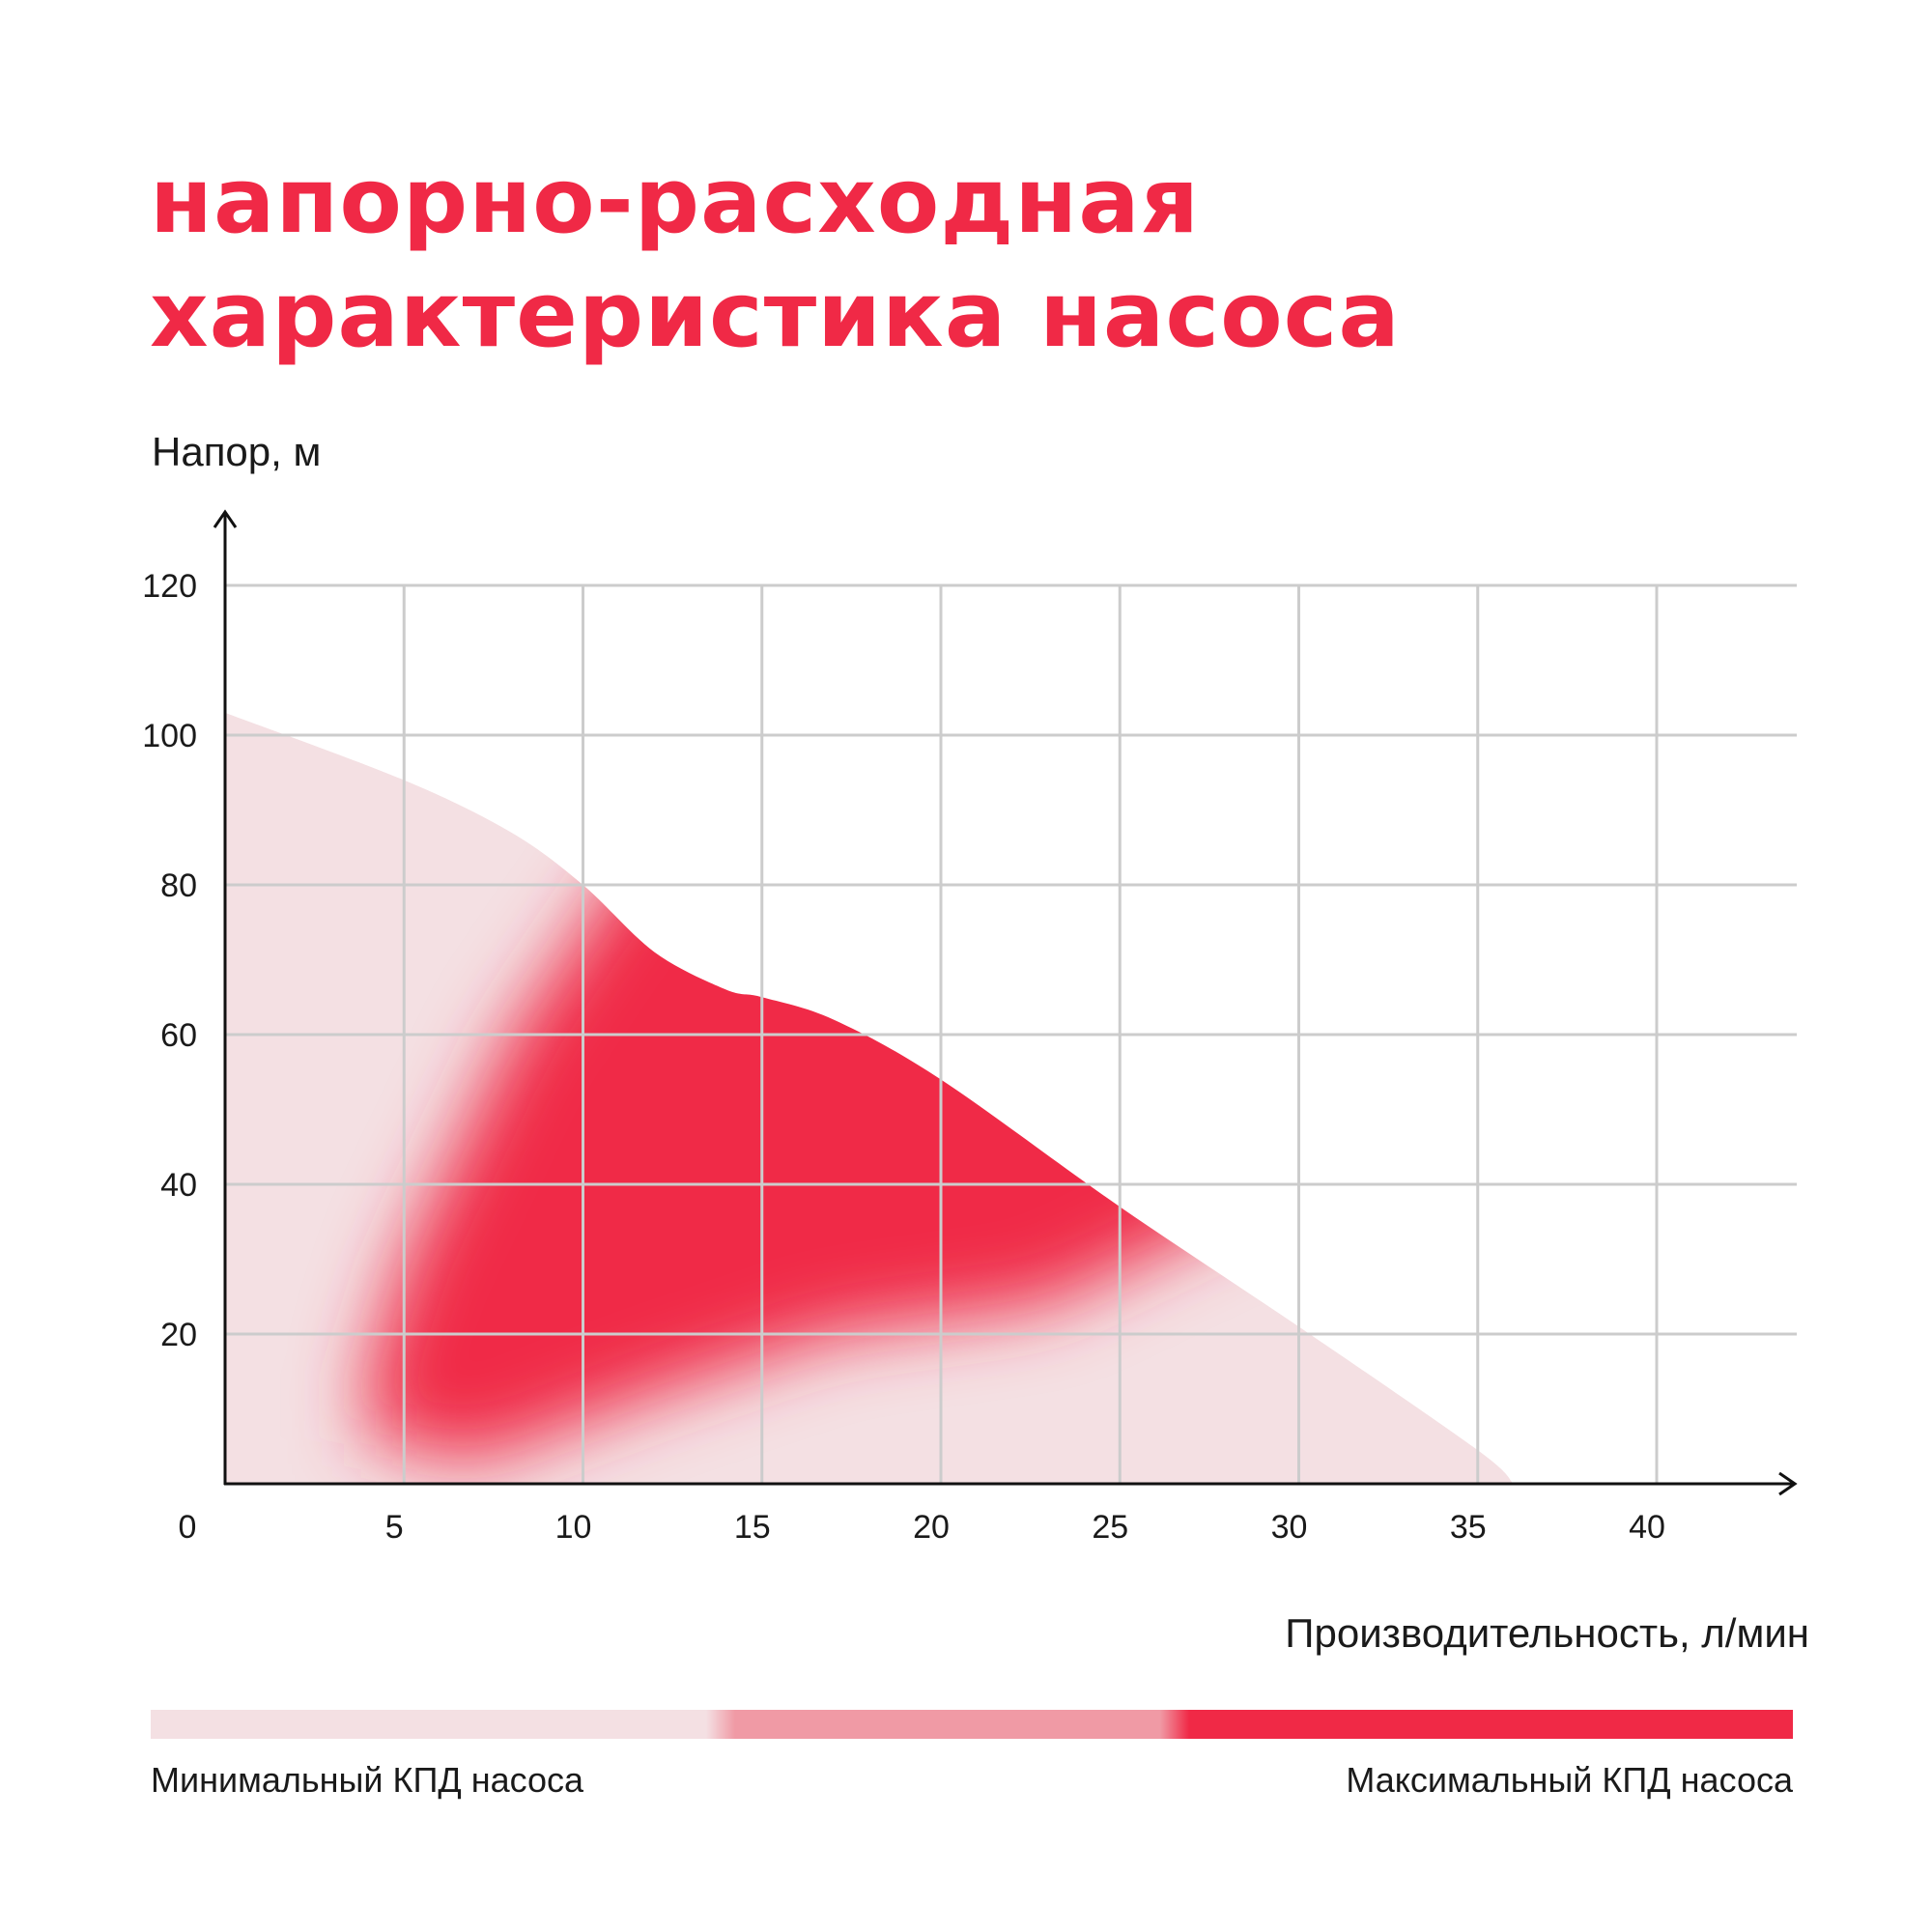  I want to click on legend-segment-low, so click(428, 1724).